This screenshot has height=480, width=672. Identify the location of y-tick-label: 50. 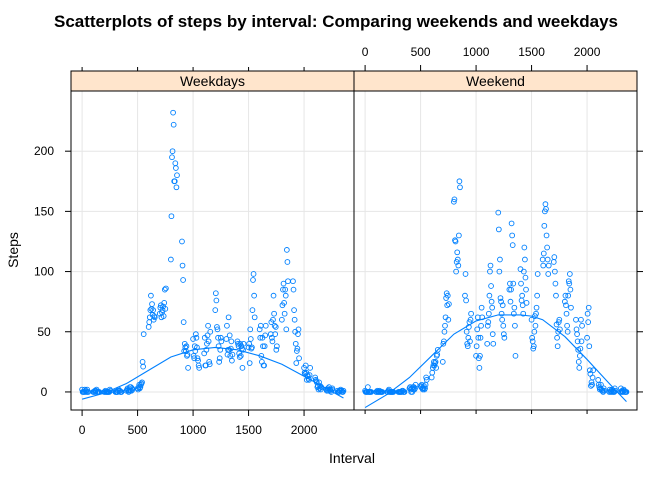
(44, 332).